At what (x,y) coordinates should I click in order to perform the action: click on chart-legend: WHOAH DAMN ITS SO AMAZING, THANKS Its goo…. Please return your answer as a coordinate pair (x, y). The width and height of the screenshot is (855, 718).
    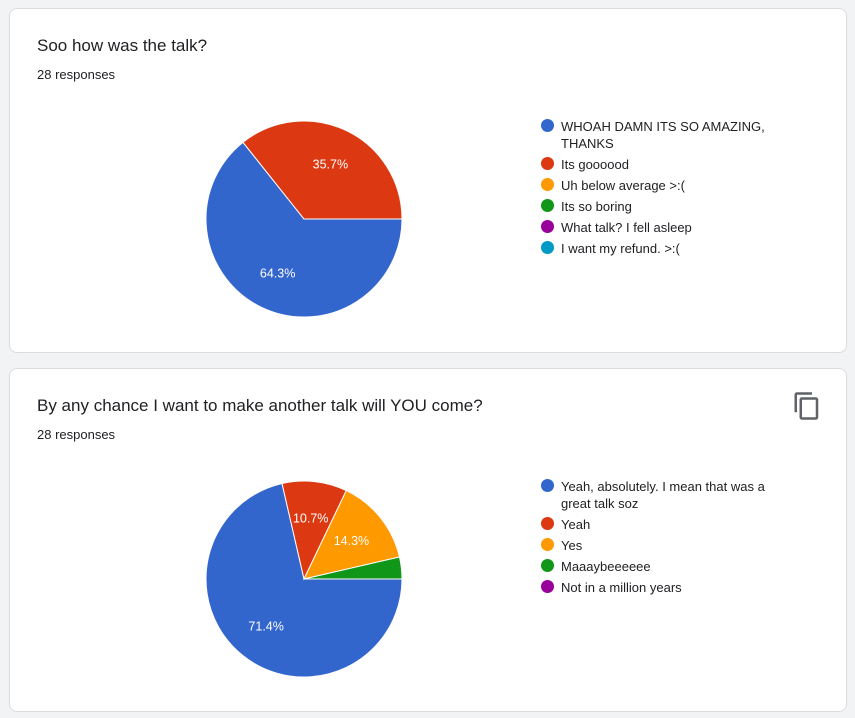
    Looking at the image, I should click on (666, 189).